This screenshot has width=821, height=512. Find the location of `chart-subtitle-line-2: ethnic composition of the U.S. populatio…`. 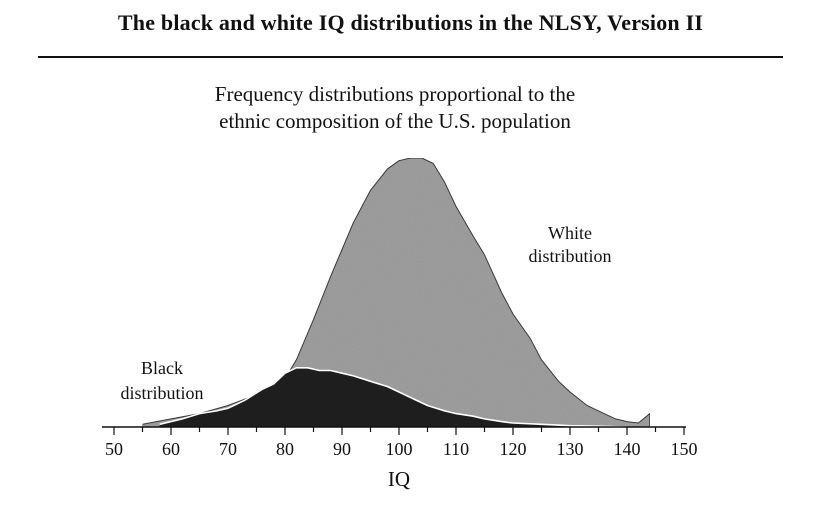

chart-subtitle-line-2: ethnic composition of the U.S. populatio… is located at coordinates (395, 121).